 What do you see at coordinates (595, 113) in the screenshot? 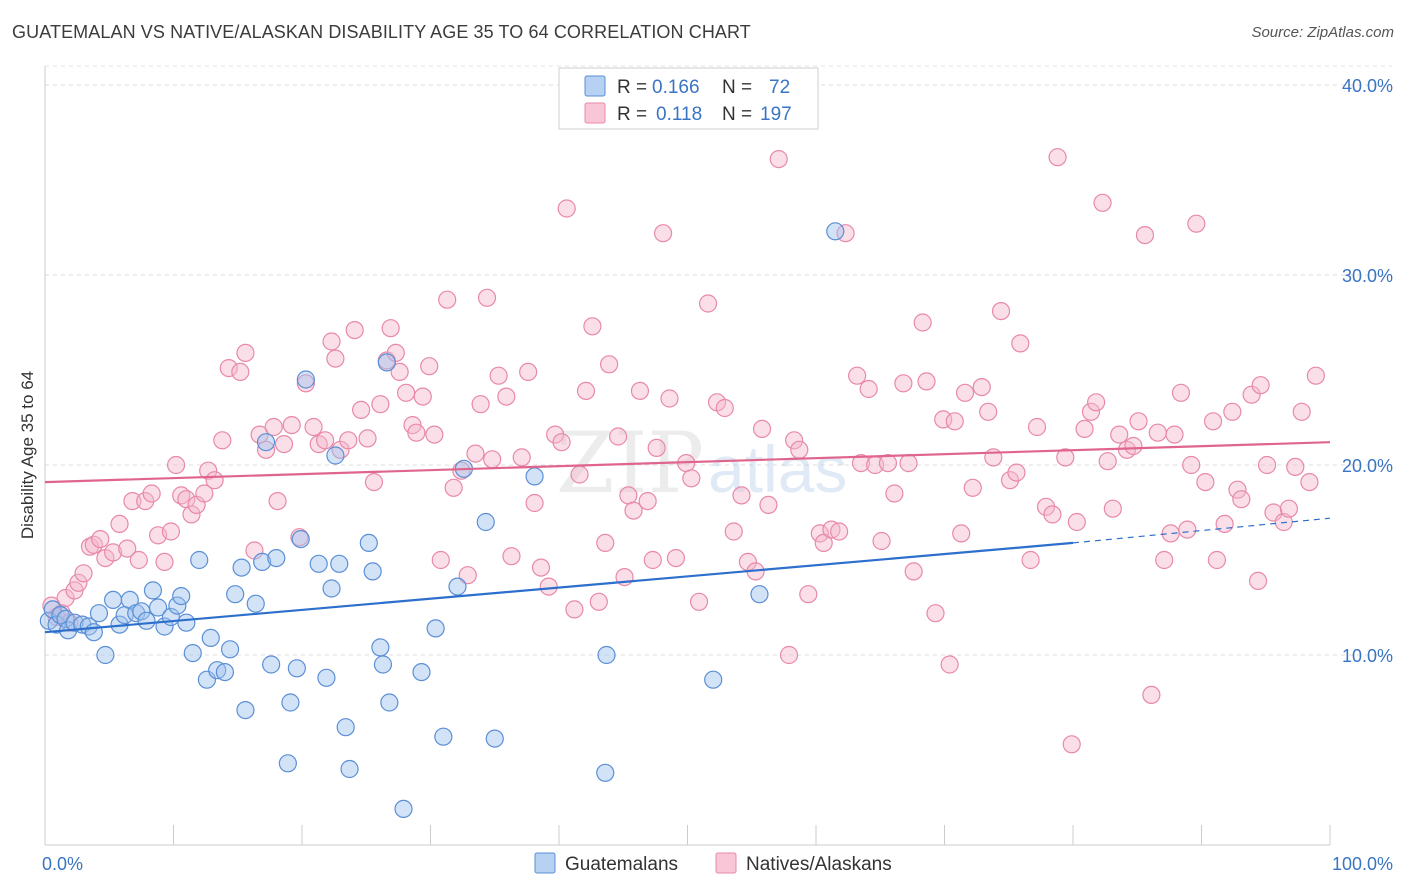
I see `legend-swatch-native` at bounding box center [595, 113].